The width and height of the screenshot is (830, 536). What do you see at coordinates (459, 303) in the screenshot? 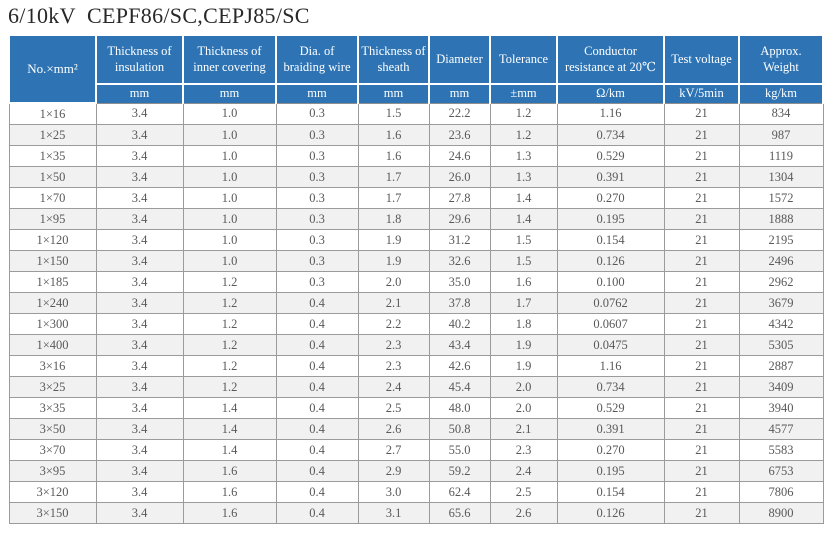
I see `value-cell: 37.8` at bounding box center [459, 303].